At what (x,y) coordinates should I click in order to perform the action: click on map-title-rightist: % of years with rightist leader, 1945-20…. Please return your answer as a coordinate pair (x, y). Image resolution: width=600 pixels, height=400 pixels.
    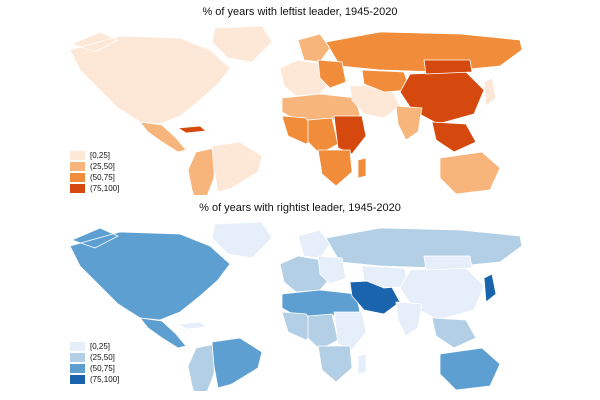
    Looking at the image, I should click on (300, 208).